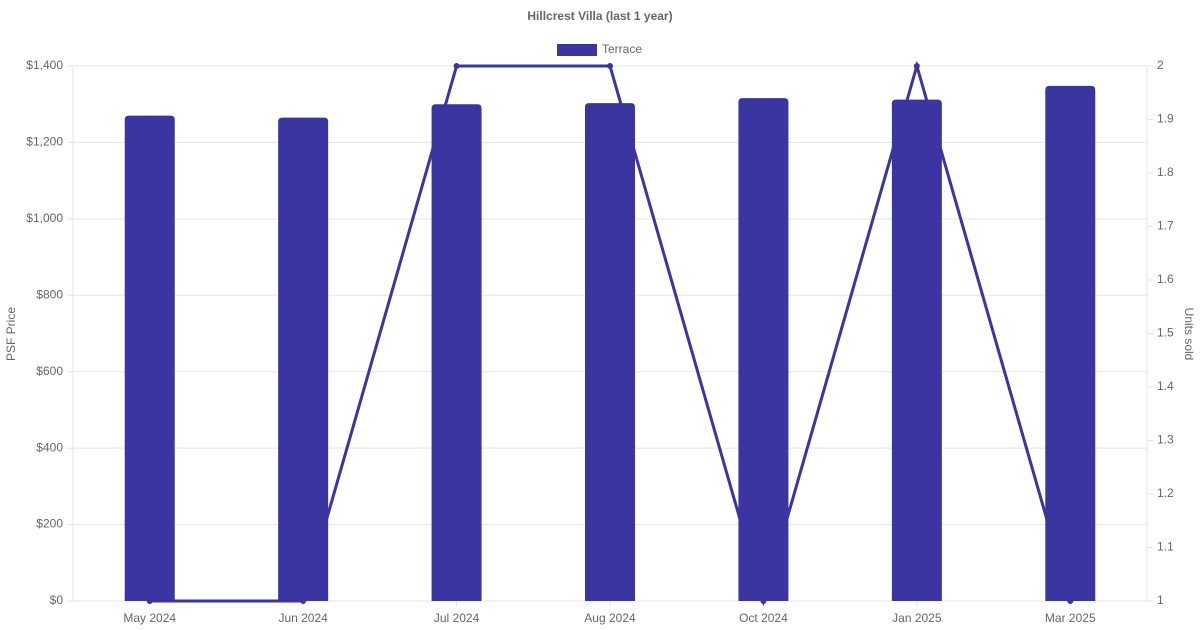 This screenshot has height=630, width=1200. I want to click on y-tick-label: $1,400, so click(44, 65).